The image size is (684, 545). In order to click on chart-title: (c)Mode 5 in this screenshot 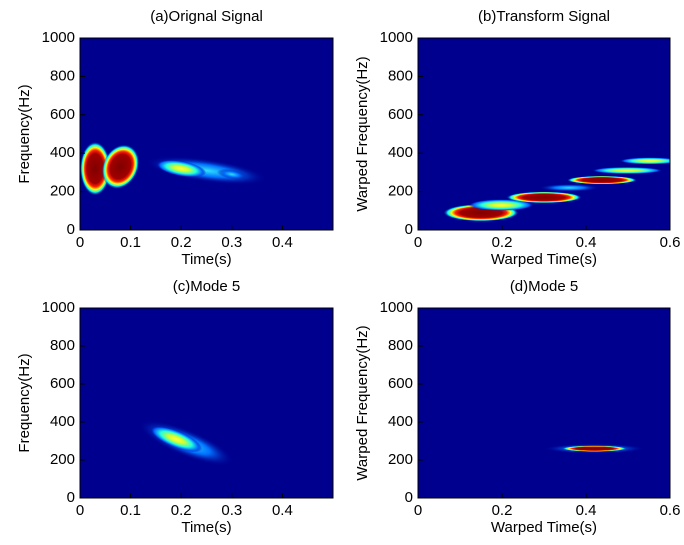, I will do `click(207, 286)`.